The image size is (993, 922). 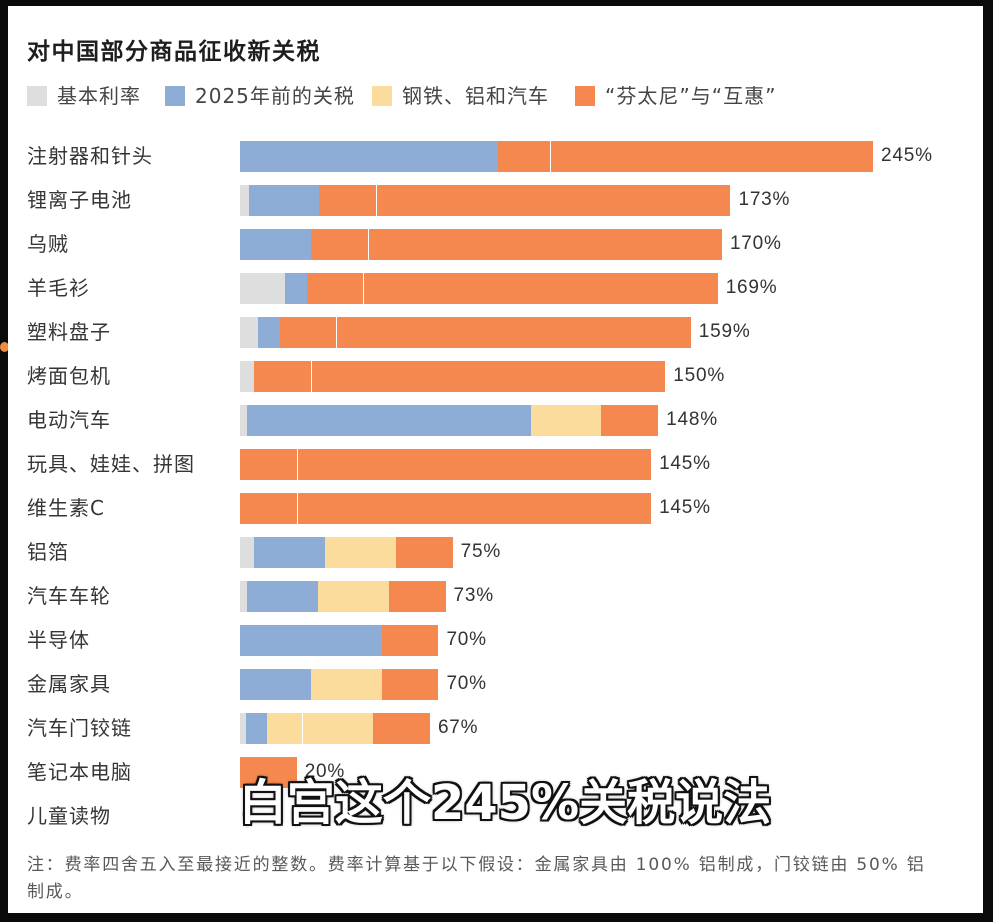 I want to click on data-label: 0, so click(x=248, y=815).